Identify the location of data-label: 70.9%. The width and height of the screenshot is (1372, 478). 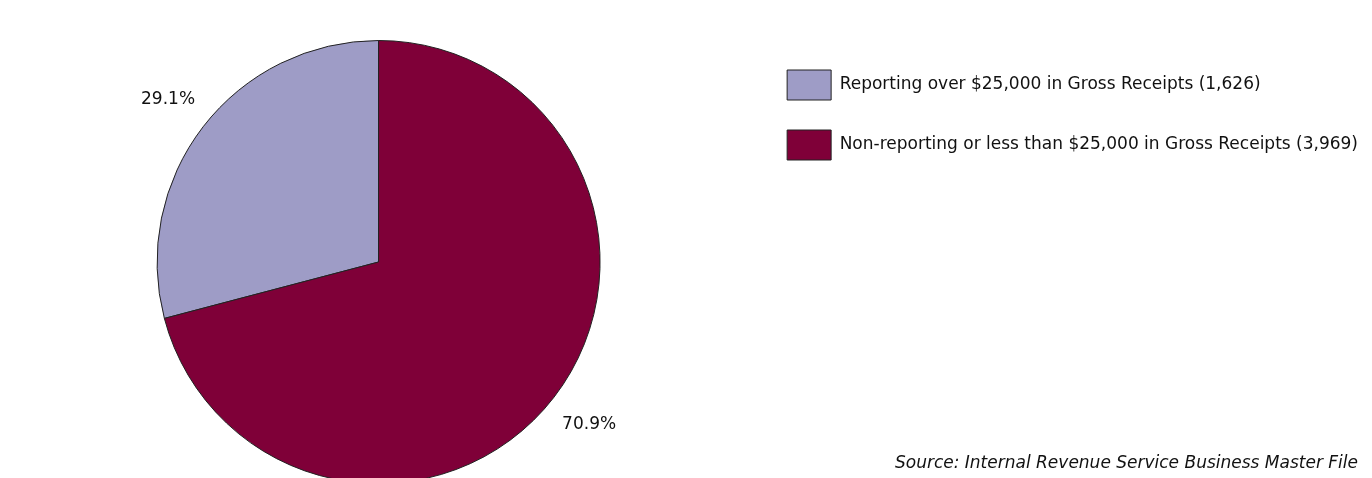
(589, 422).